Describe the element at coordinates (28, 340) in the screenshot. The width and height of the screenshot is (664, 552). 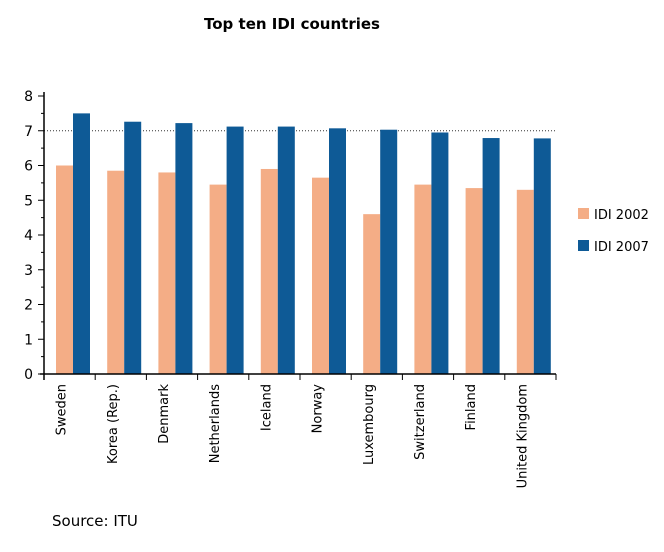
I see `y-tick-label: 1` at that location.